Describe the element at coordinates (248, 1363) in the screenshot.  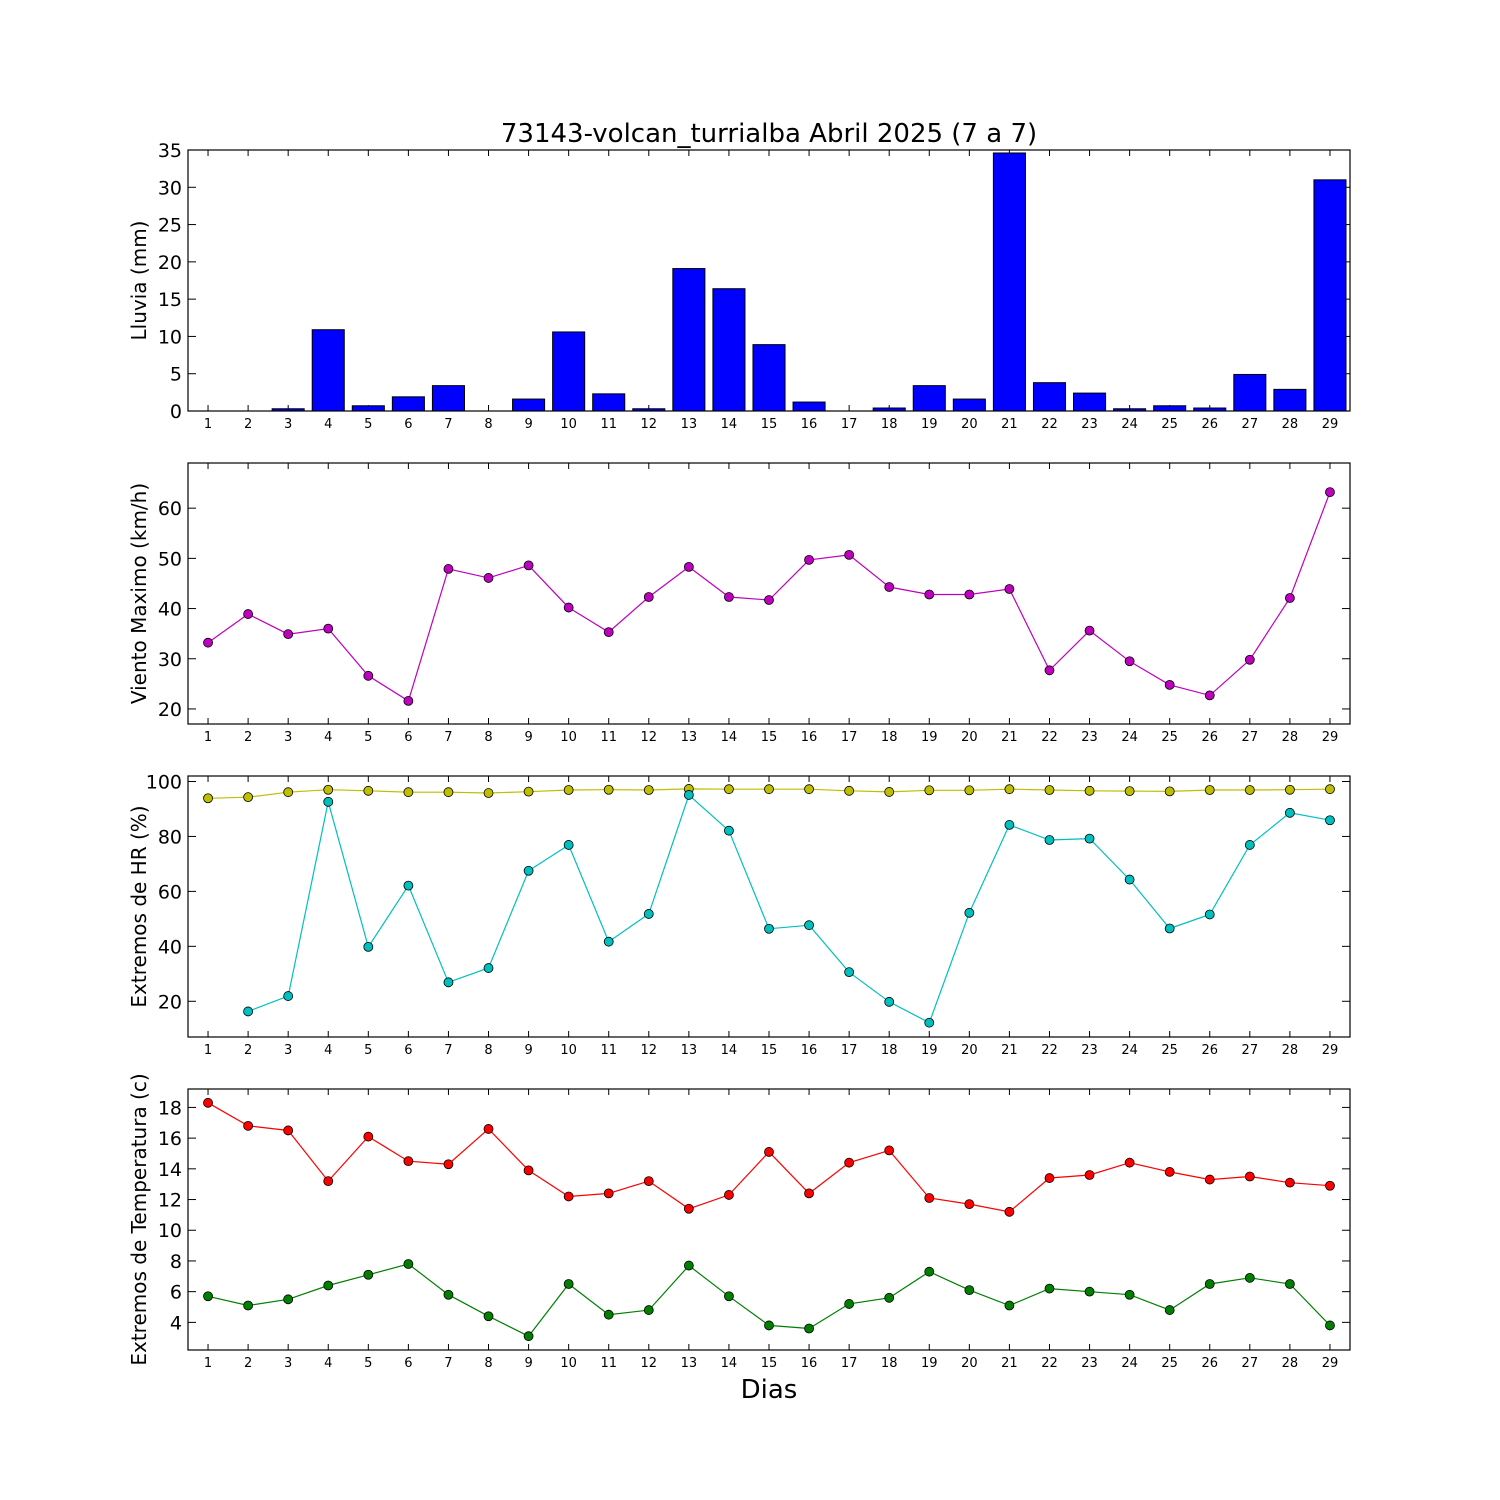
I see `x-tick-label: 2` at that location.